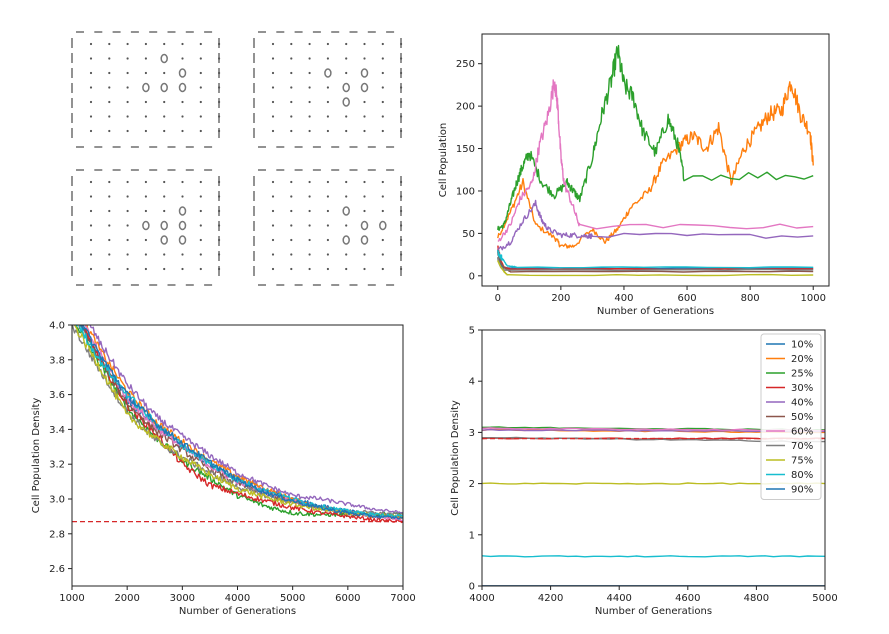 The image size is (889, 634). I want to click on y-tick-label: 4, so click(472, 382).